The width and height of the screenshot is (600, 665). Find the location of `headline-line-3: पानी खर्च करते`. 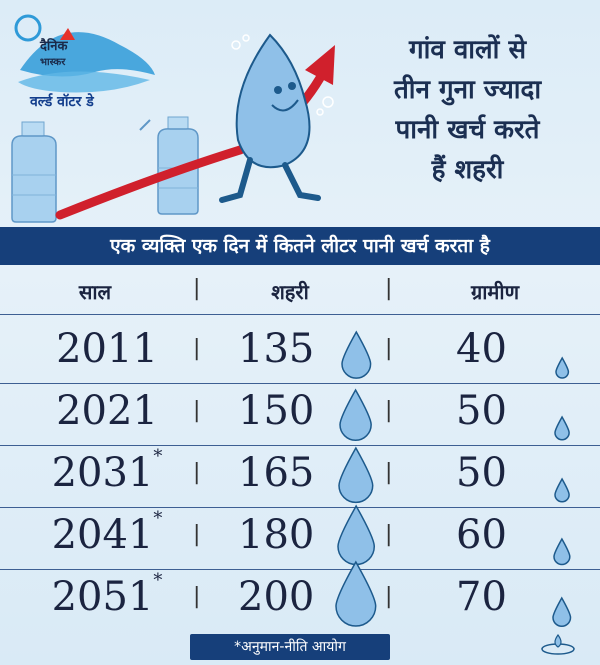

headline-line-3: पानी खर्च करते is located at coordinates (467, 130).